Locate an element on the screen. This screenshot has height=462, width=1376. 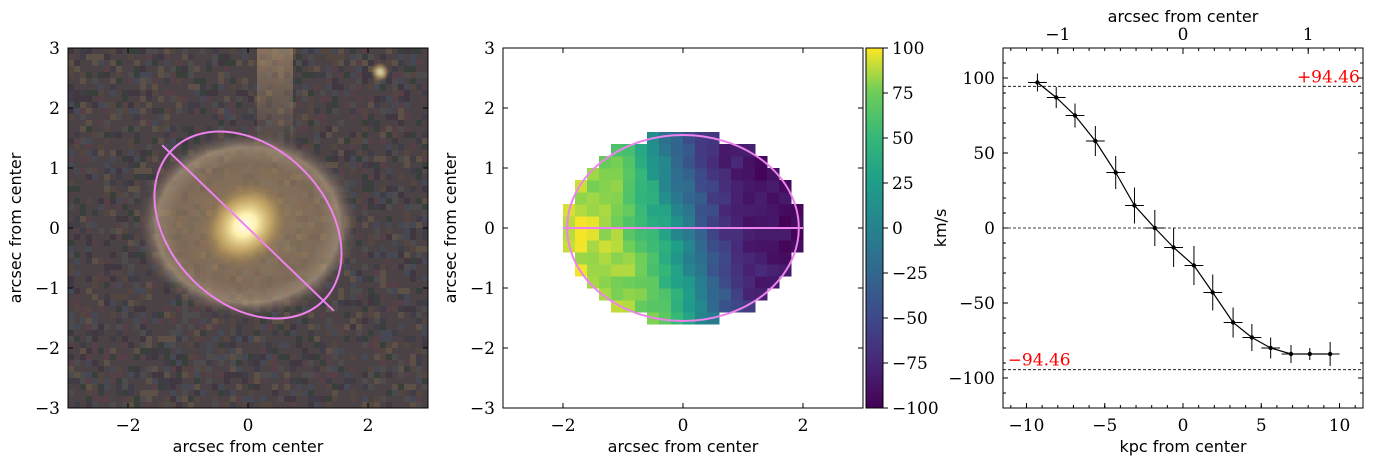
y-tick-label: 0 is located at coordinates (989, 229).